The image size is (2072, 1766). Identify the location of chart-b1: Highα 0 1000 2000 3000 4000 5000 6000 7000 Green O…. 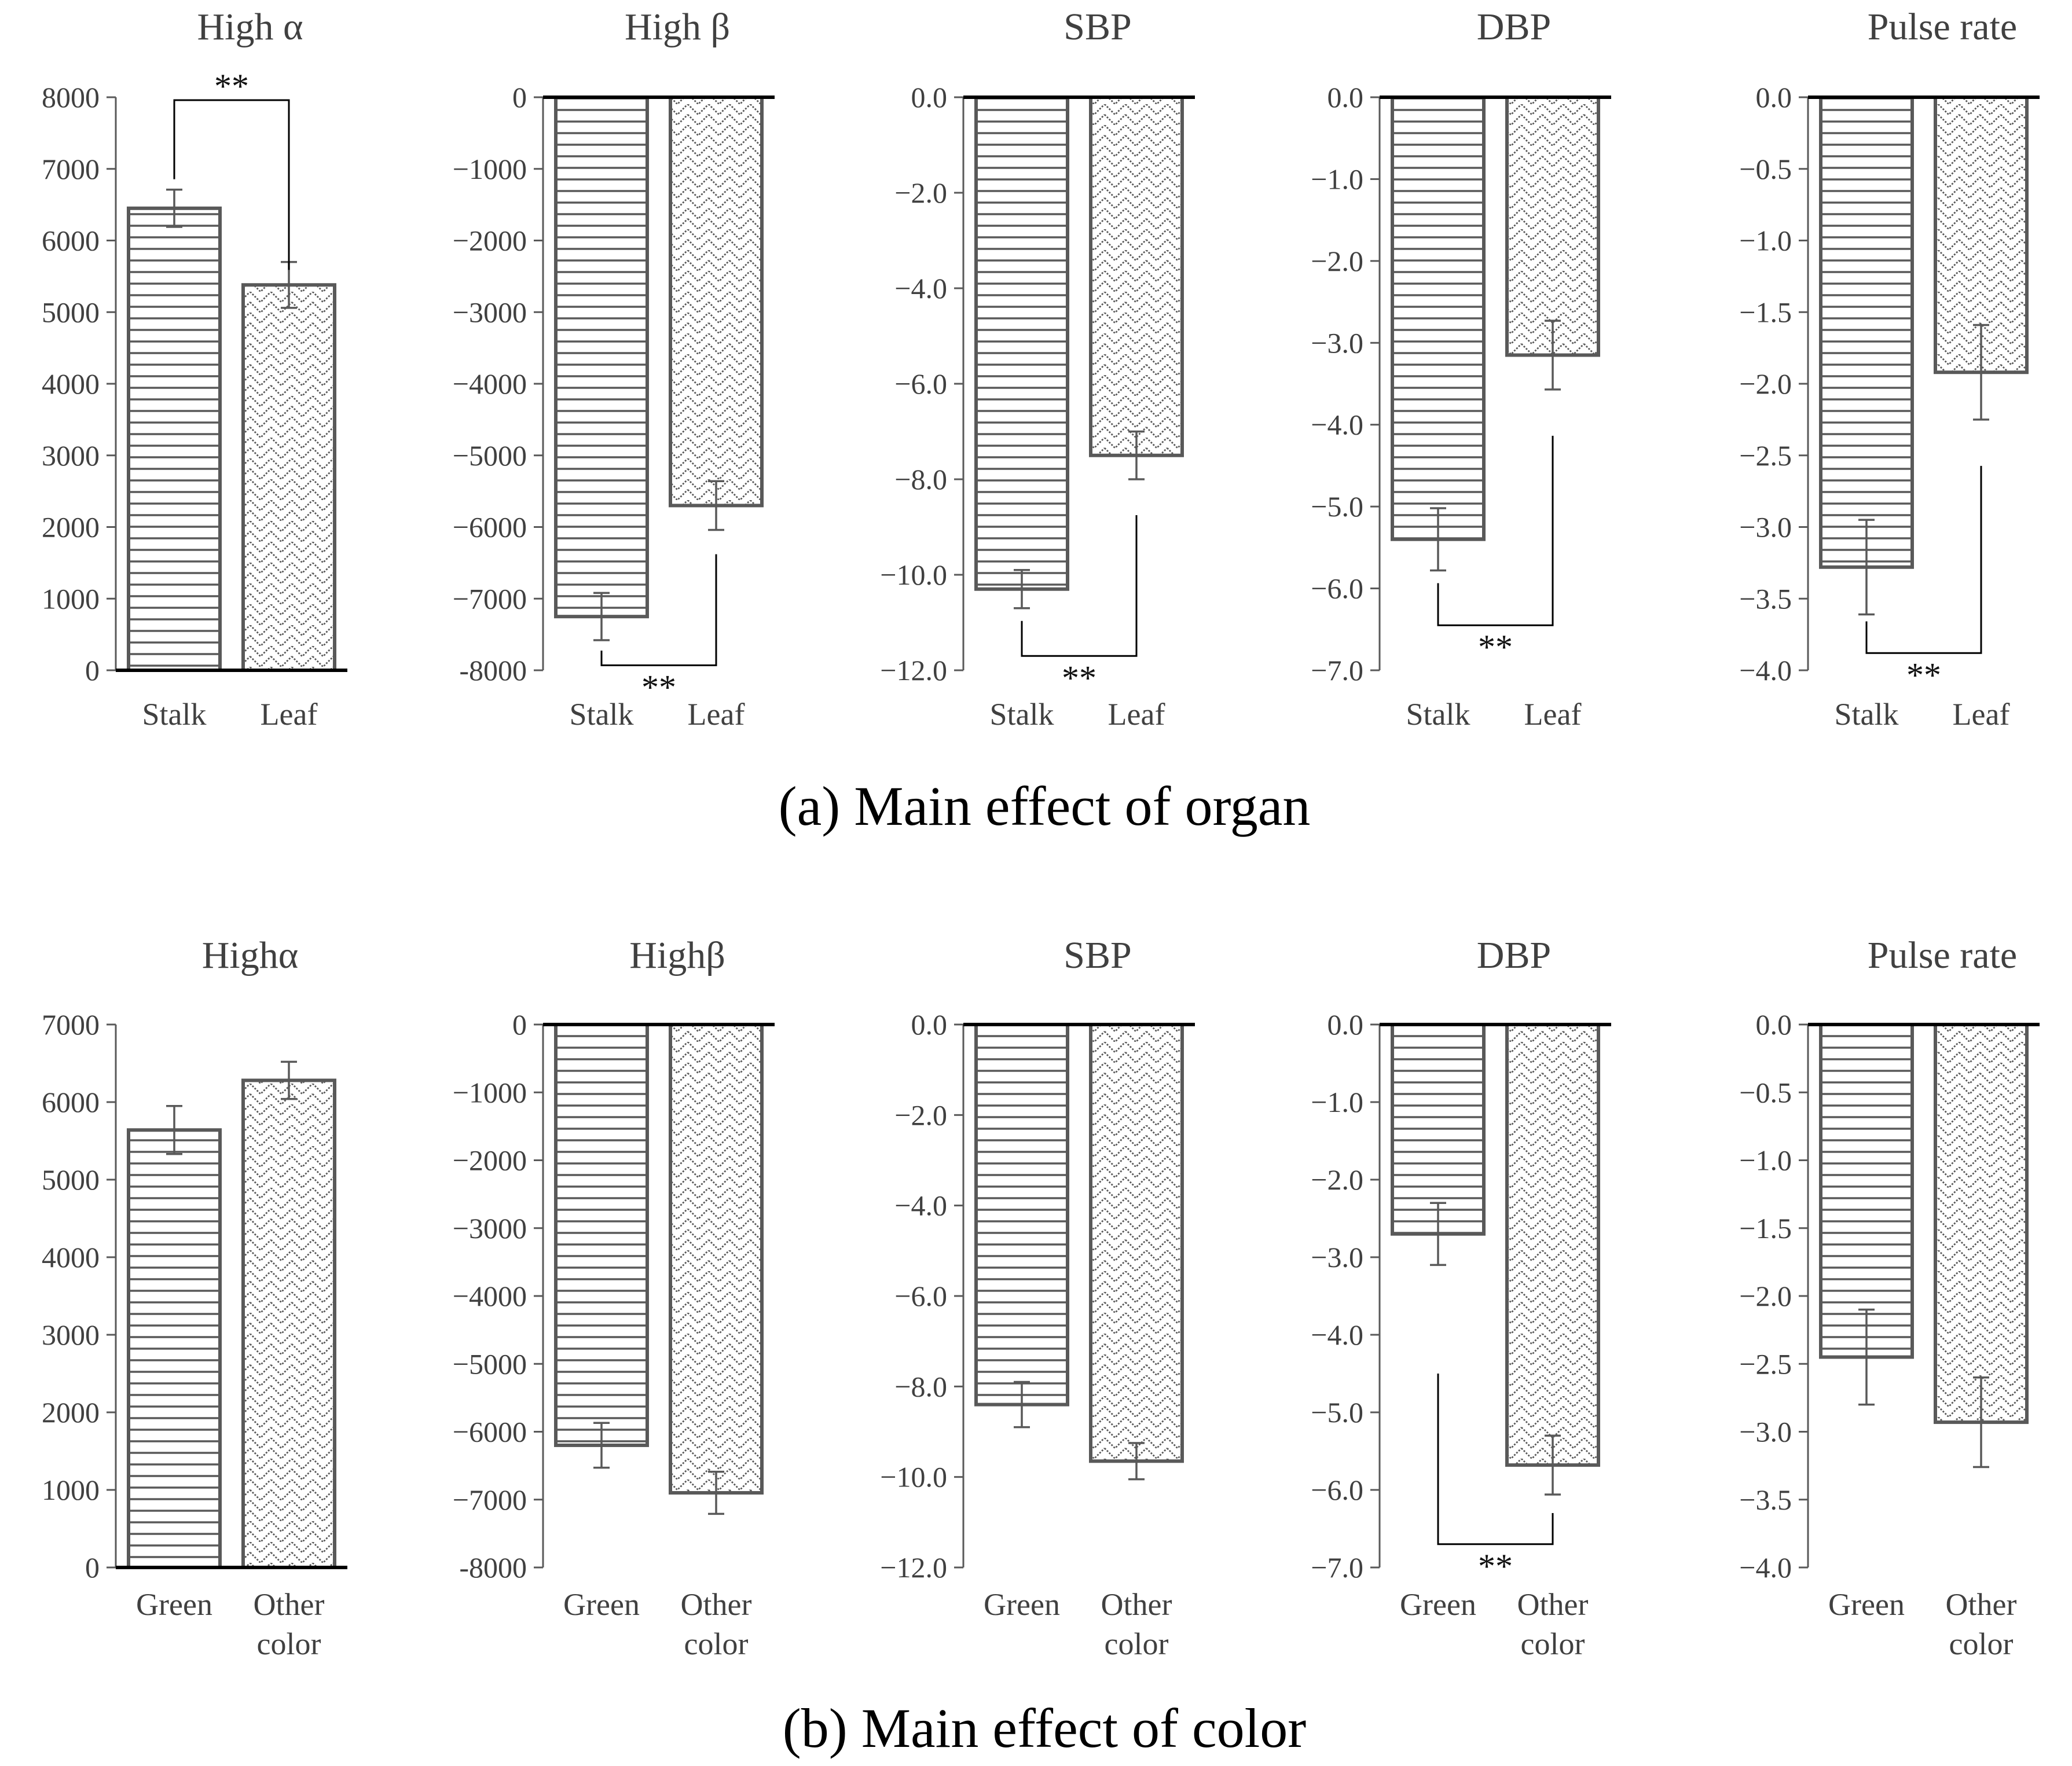
(194, 1297).